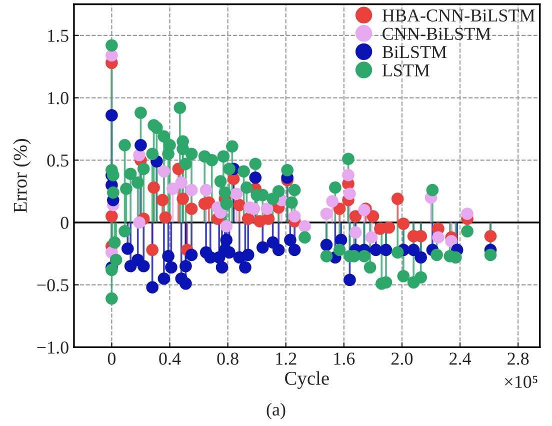 The image size is (552, 426). Describe the element at coordinates (227, 358) in the screenshot. I see `x-tick-label: 0.8` at that location.